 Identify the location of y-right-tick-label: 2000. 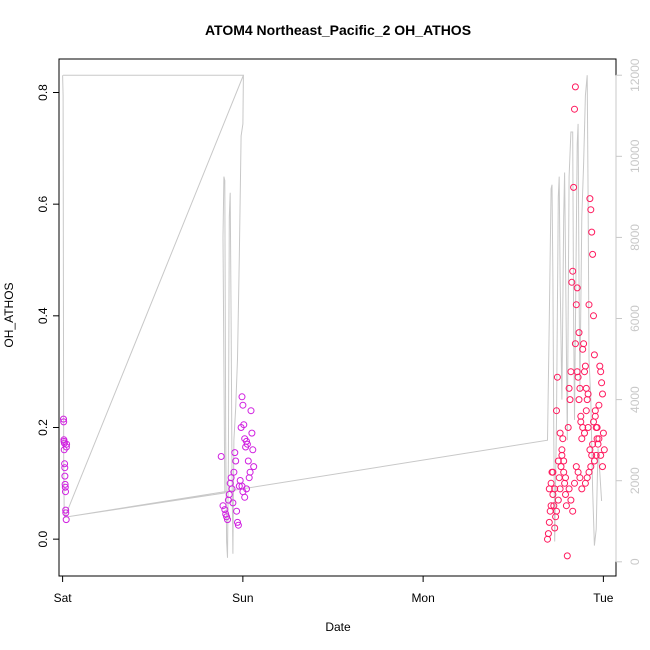
(635, 480).